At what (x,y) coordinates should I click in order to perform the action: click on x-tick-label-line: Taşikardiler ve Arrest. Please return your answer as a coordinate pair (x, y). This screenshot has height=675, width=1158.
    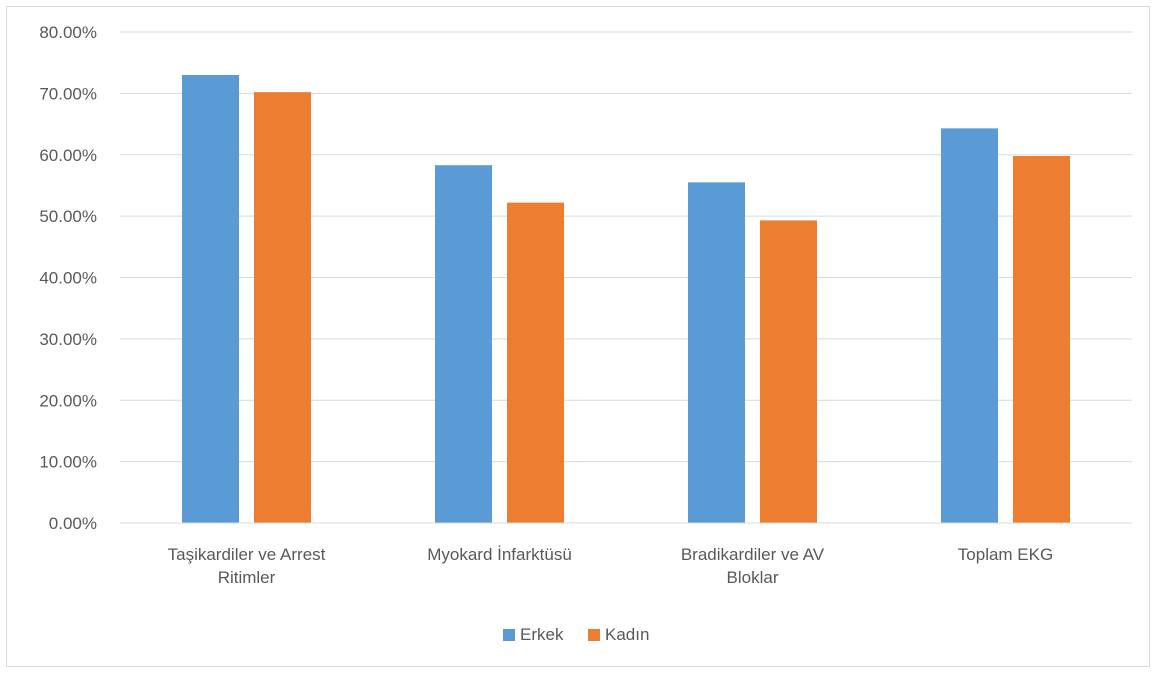
    Looking at the image, I should click on (247, 554).